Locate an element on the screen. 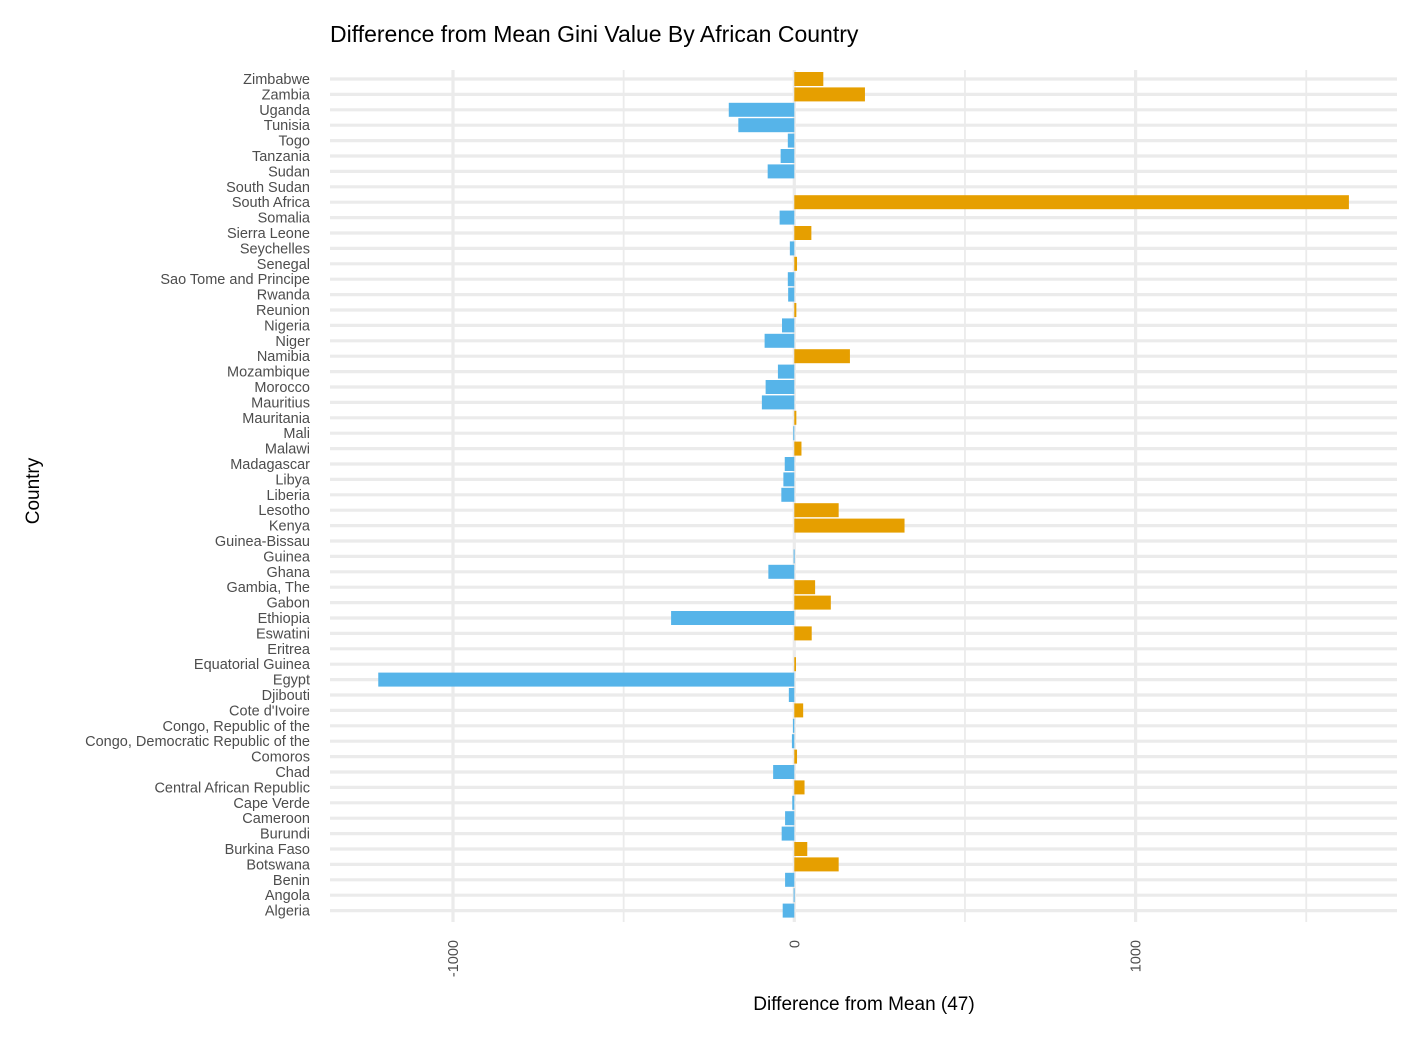 This screenshot has width=1421, height=1042. category-label-guinea: Guinea is located at coordinates (287, 557).